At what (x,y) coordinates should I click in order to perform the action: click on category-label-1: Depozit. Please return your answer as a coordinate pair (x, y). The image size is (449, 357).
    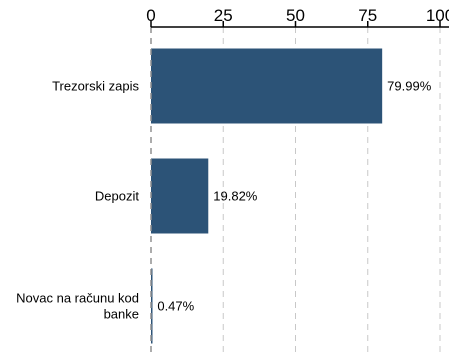
    Looking at the image, I should click on (117, 196).